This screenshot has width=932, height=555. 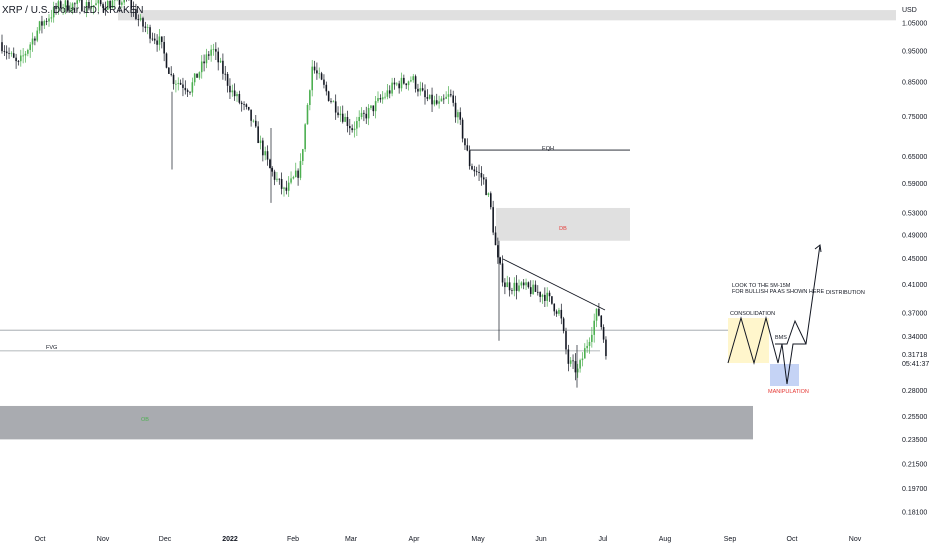 I want to click on zone-db, so click(x=563, y=224).